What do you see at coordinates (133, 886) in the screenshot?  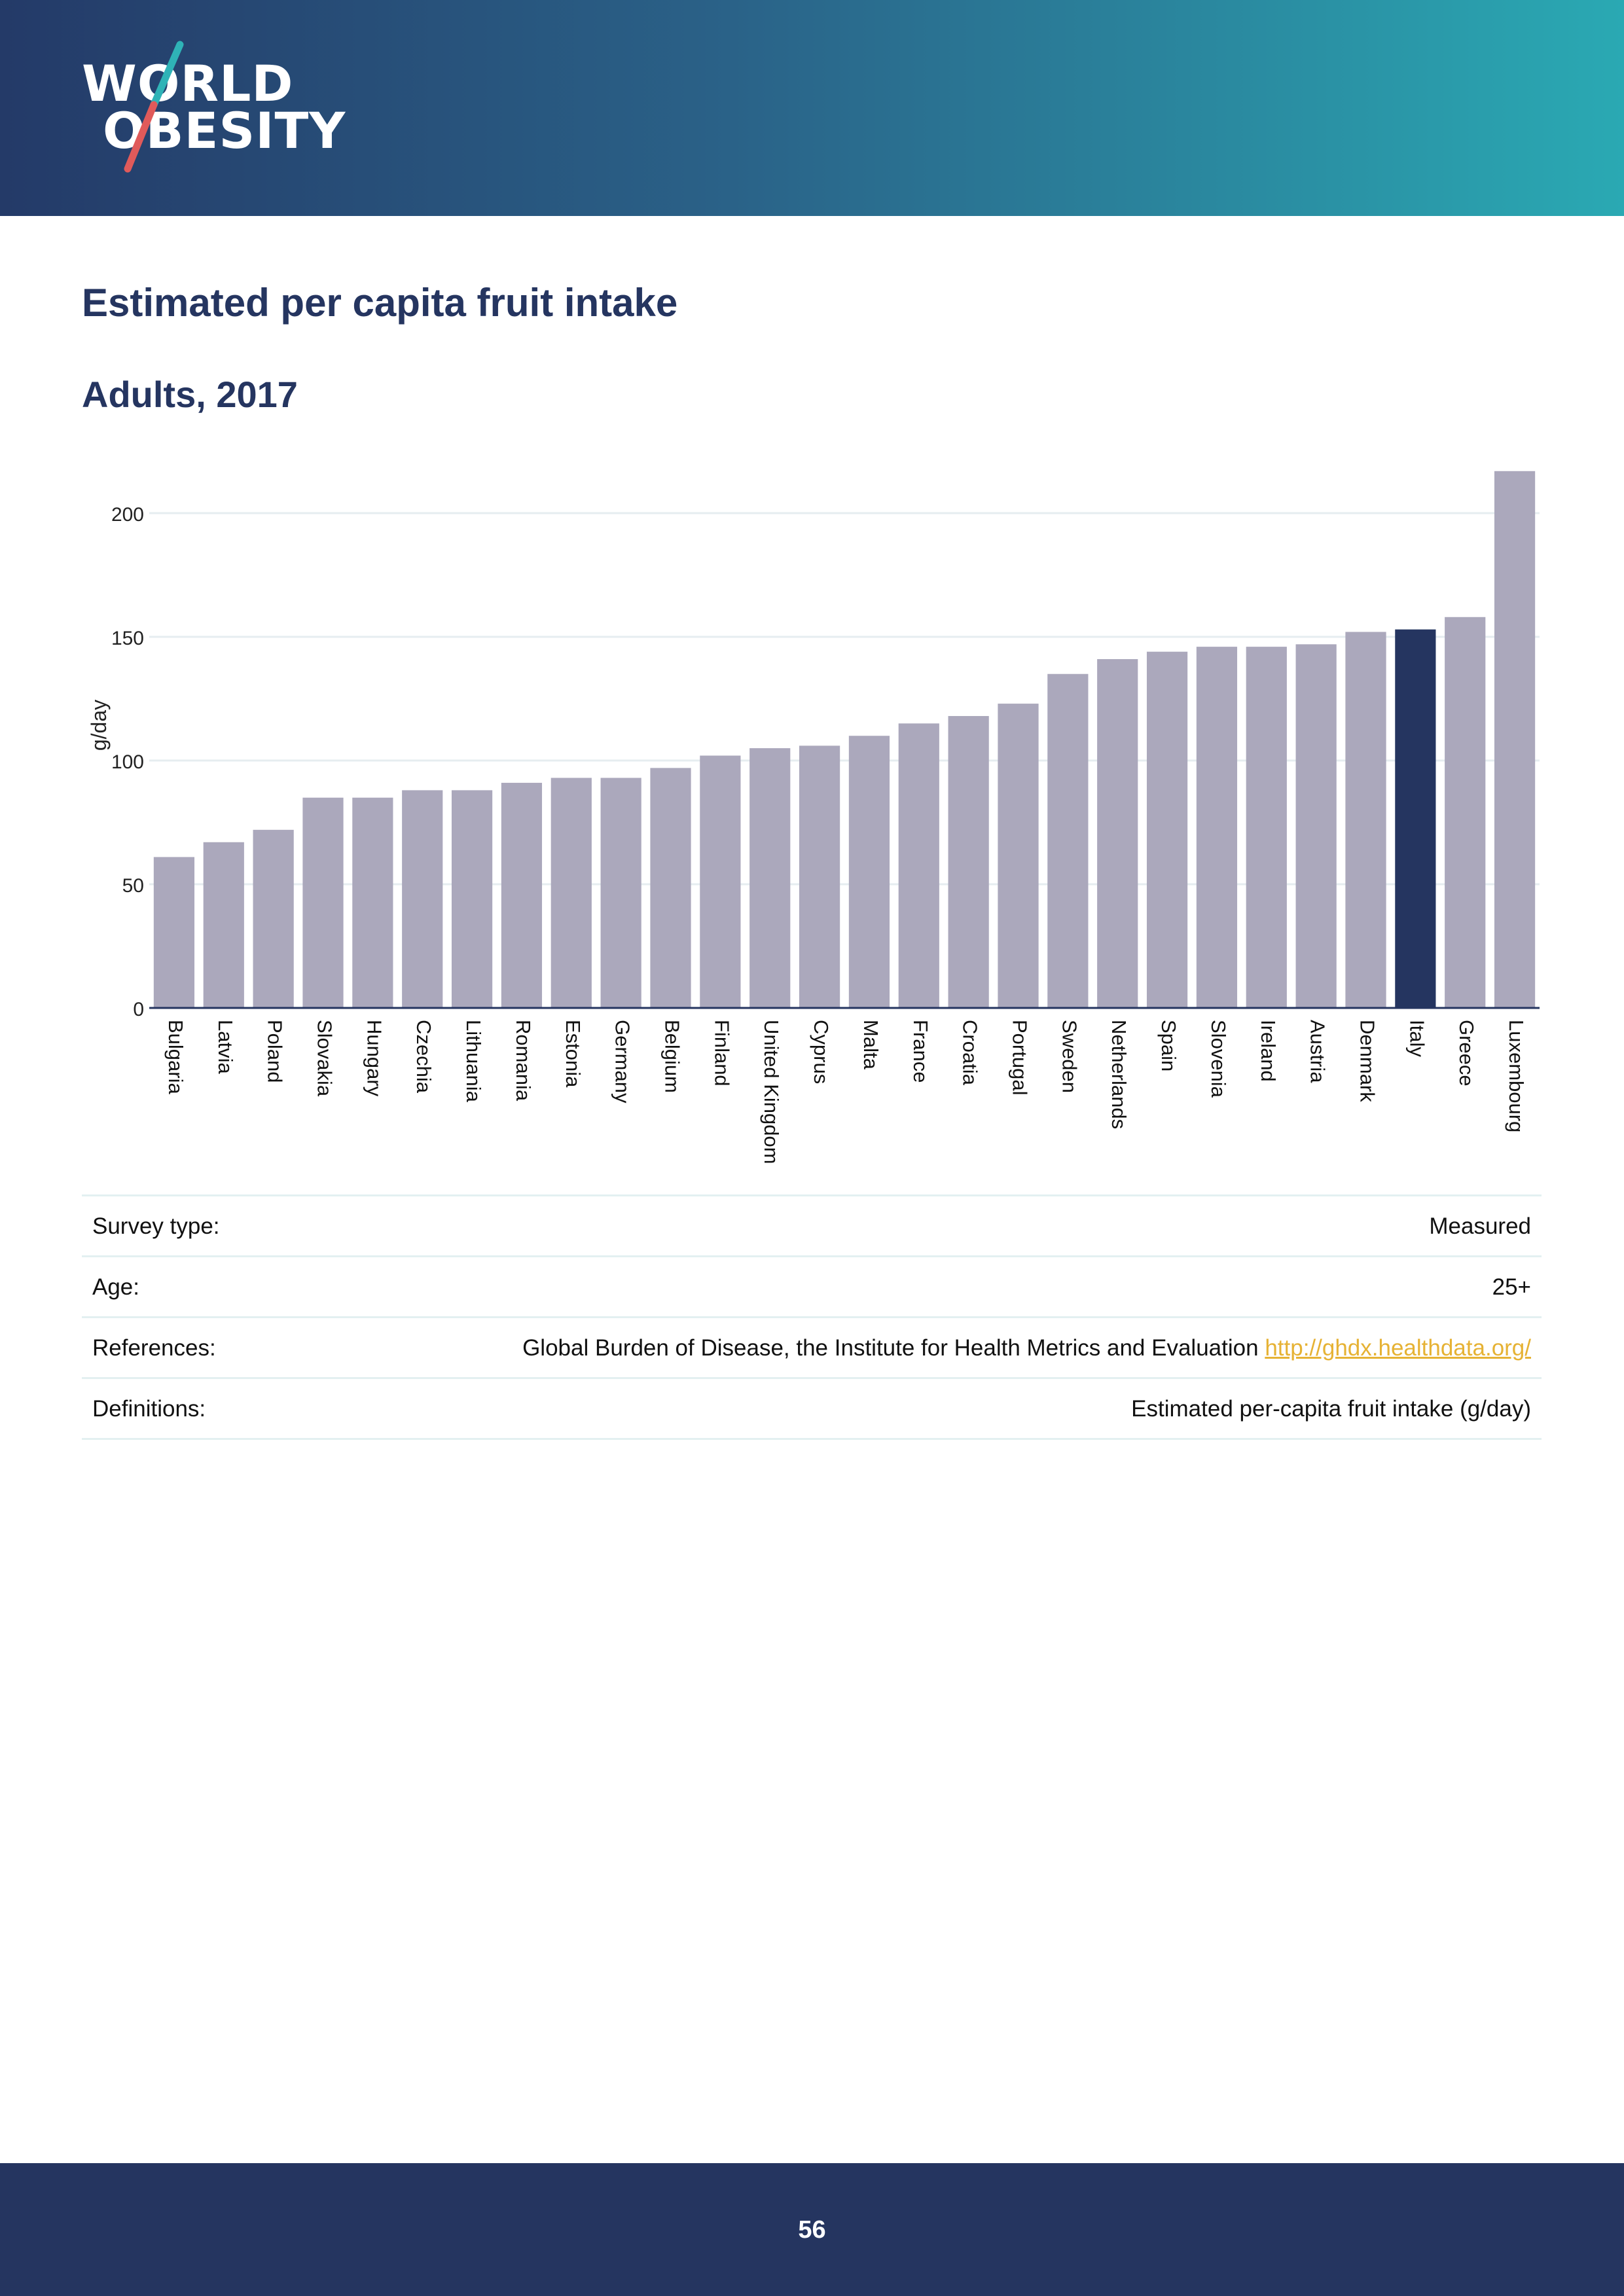 I see `y-tick-label: 50` at bounding box center [133, 886].